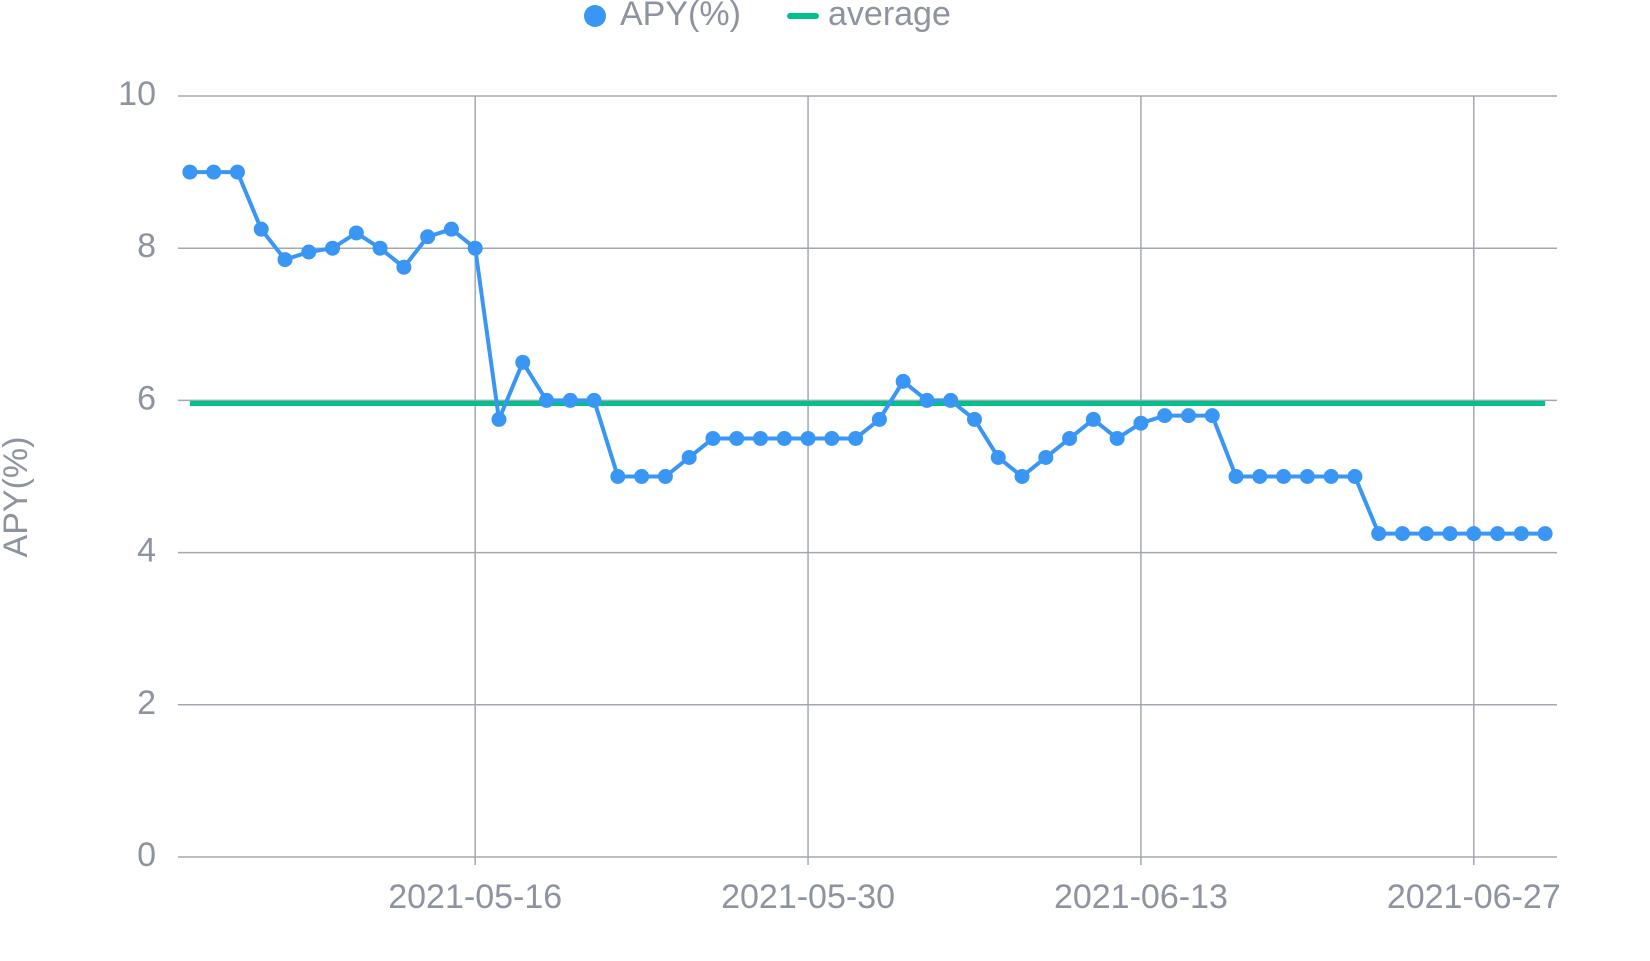 Image resolution: width=1650 pixels, height=961 pixels. What do you see at coordinates (137, 94) in the screenshot?
I see `y-tick-label: 10` at bounding box center [137, 94].